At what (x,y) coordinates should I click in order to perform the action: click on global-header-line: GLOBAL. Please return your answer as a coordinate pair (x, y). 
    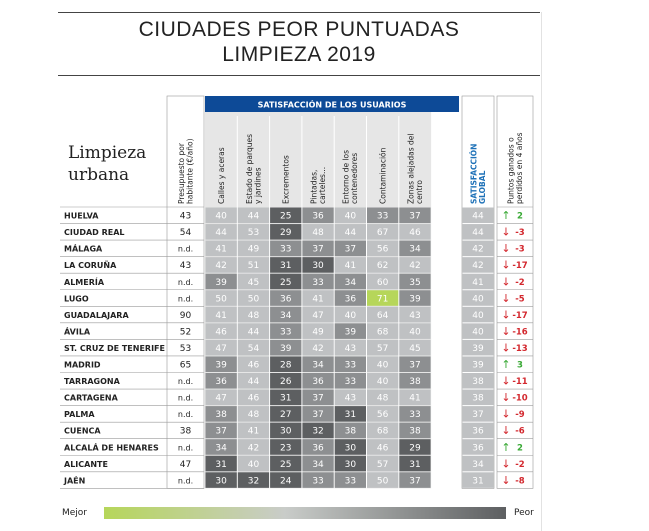
    Looking at the image, I should click on (482, 187).